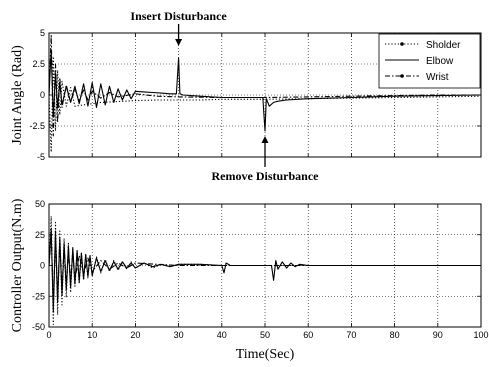  I want to click on x-tick-label: 60, so click(308, 335).